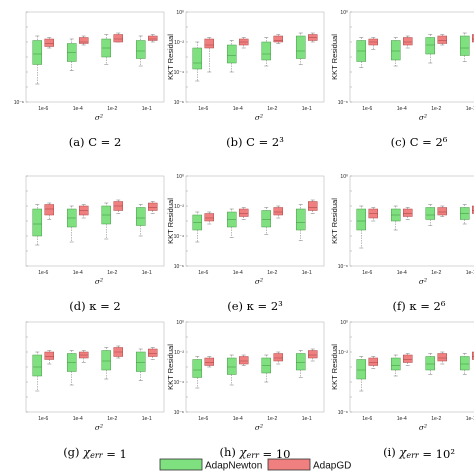 Image resolution: width=474 pixels, height=474 pixels. What do you see at coordinates (179, 267) in the screenshot?
I see `y-tick-label: 10⁻⁶` at bounding box center [179, 267].